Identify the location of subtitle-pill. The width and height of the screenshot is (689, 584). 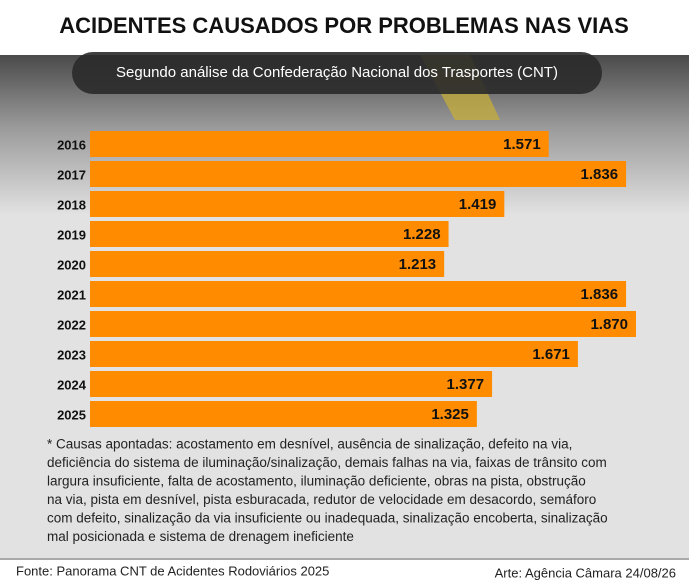
(337, 73).